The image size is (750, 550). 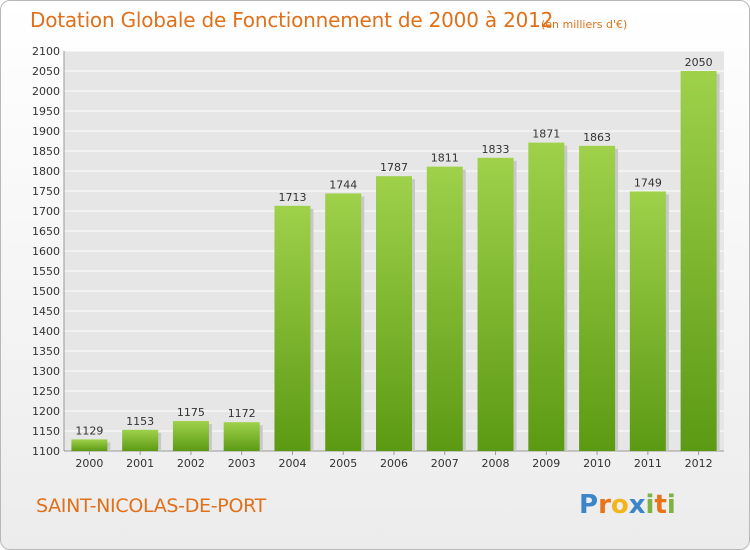 What do you see at coordinates (46, 451) in the screenshot?
I see `y-tick-label: 1100` at bounding box center [46, 451].